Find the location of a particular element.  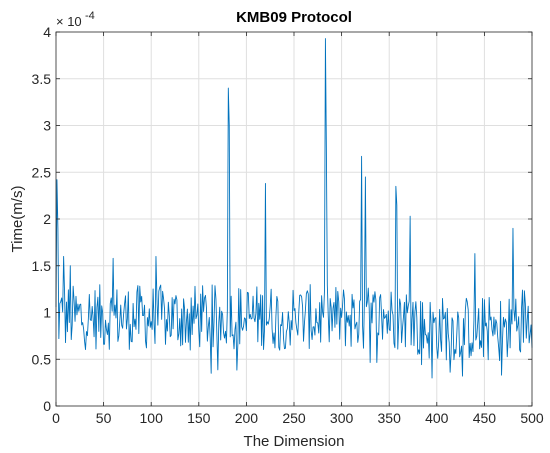

x-tick-label: 350 is located at coordinates (390, 418).